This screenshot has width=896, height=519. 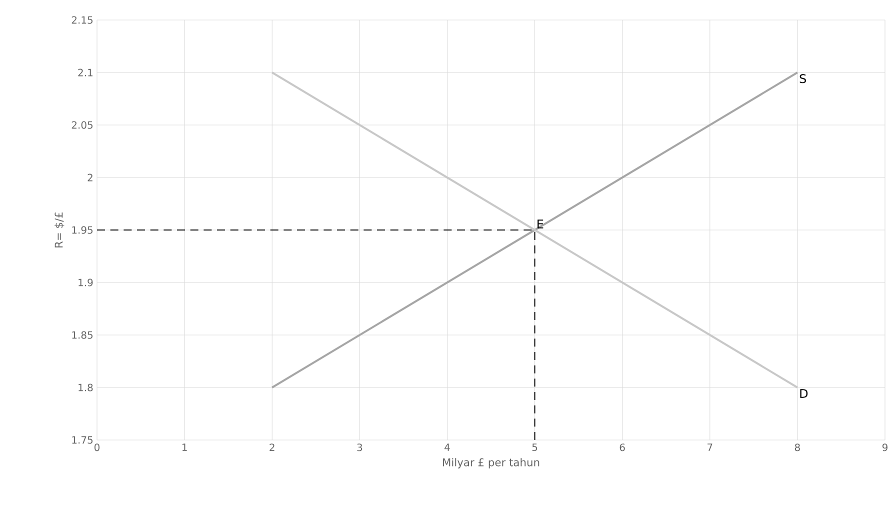 I want to click on x-tick-label: 7, so click(x=710, y=447).